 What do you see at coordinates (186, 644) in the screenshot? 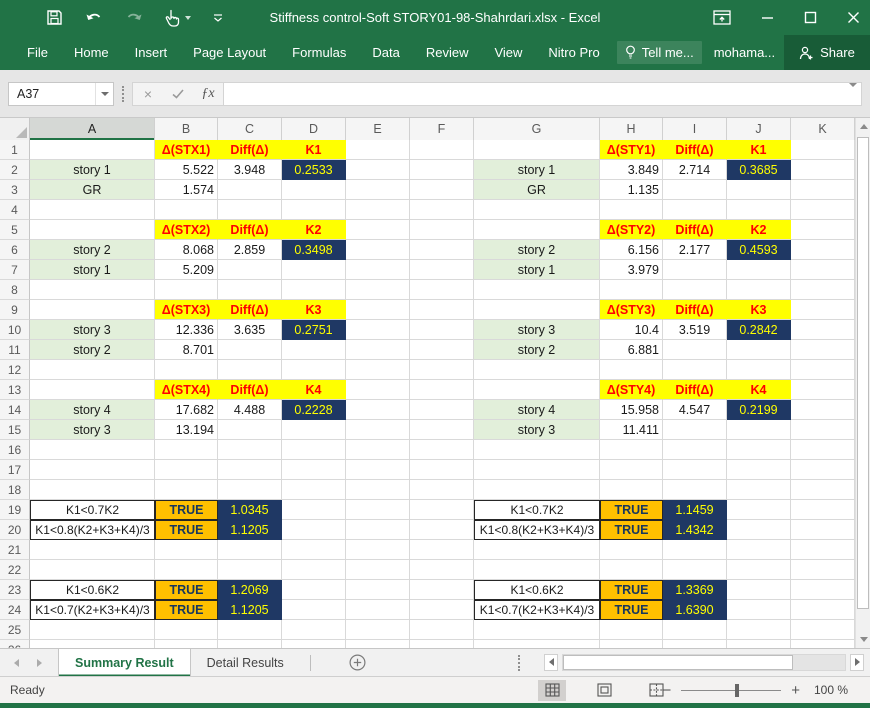
I see `cell-B26` at bounding box center [186, 644].